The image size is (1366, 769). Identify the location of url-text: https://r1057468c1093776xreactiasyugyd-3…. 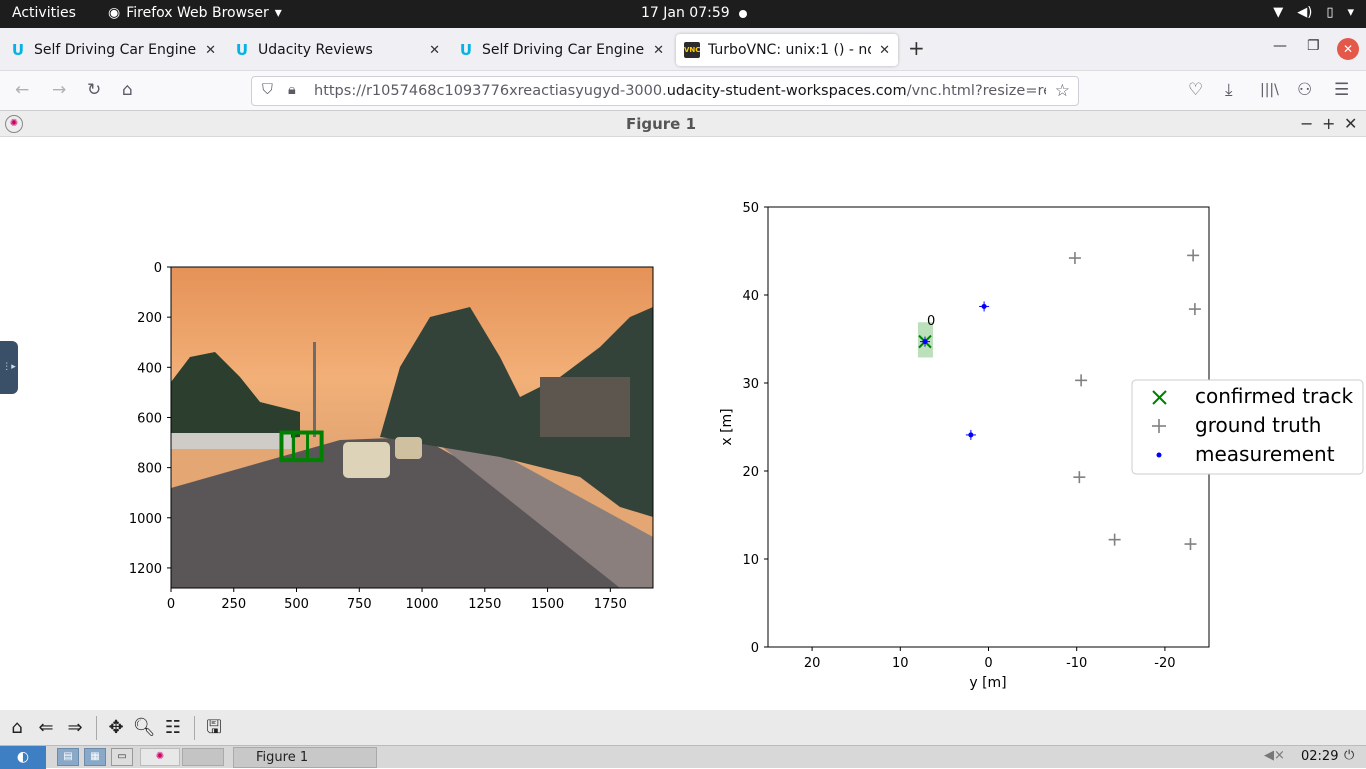
(680, 91).